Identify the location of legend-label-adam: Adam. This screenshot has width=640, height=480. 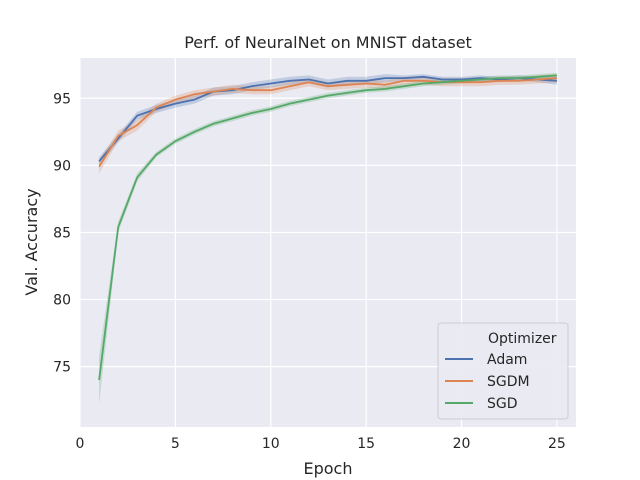
(507, 360).